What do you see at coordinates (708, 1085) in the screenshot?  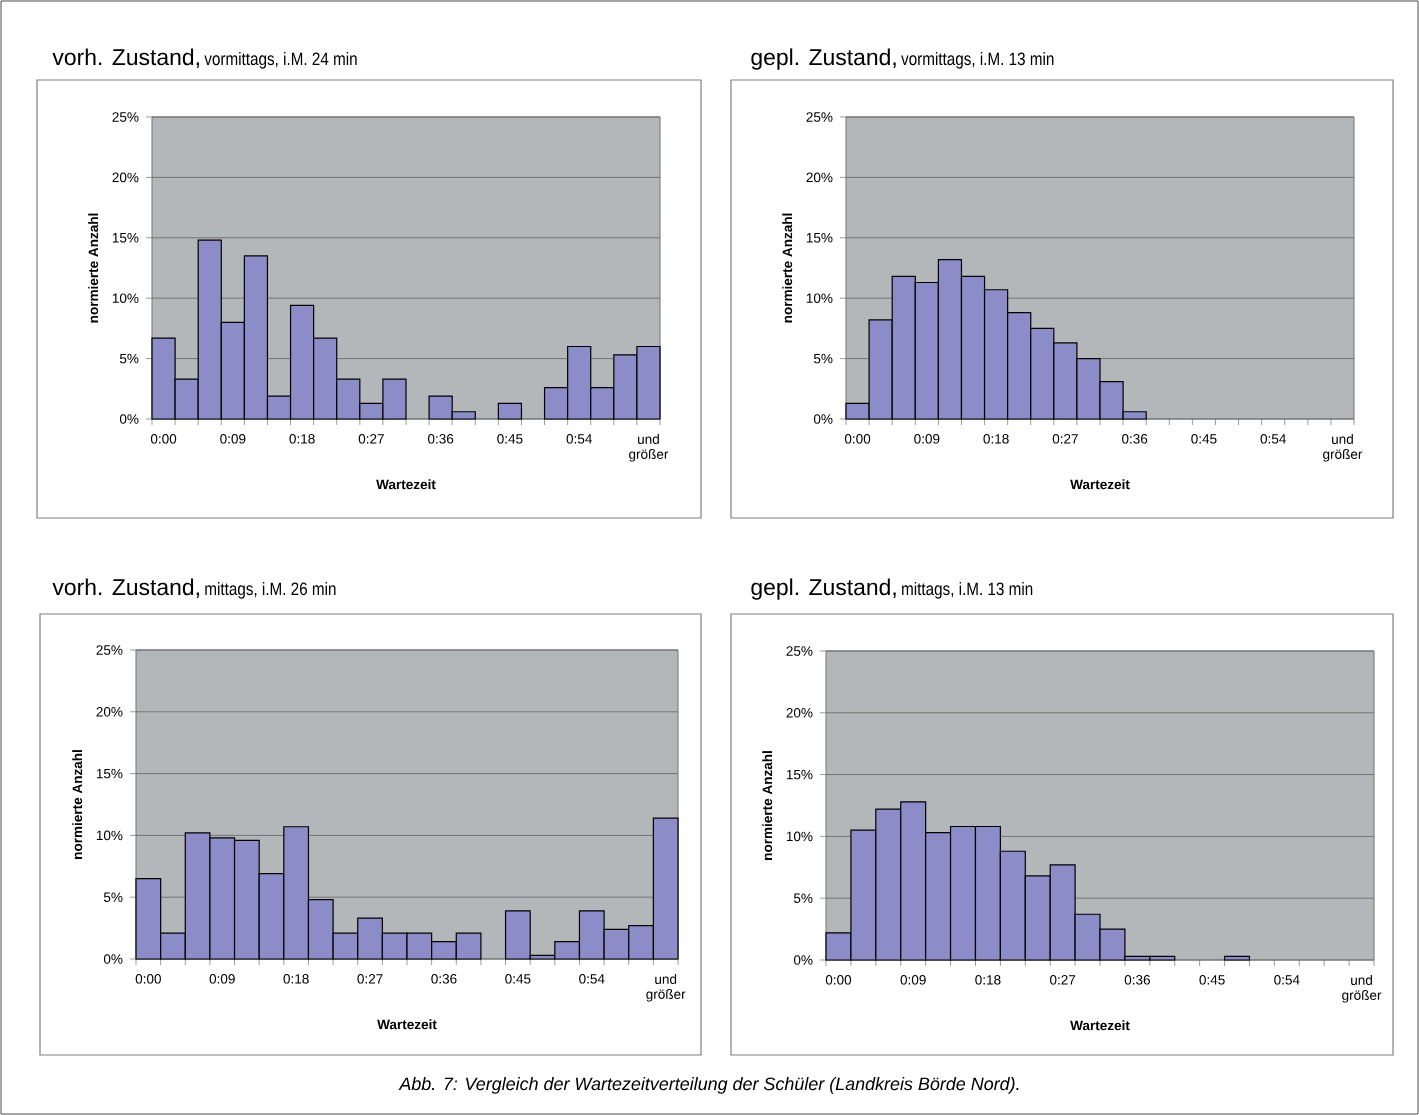 I see `caption: Abb. 7: Vergleich der Wartezeitverteilung der Schüler (Landkreis Börde Nord).` at bounding box center [708, 1085].